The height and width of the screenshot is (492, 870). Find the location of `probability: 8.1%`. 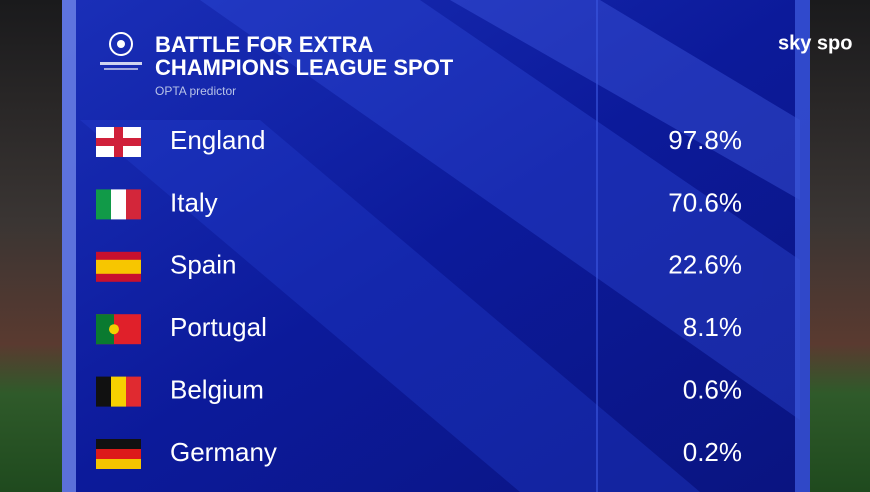

probability: 8.1% is located at coordinates (712, 327).